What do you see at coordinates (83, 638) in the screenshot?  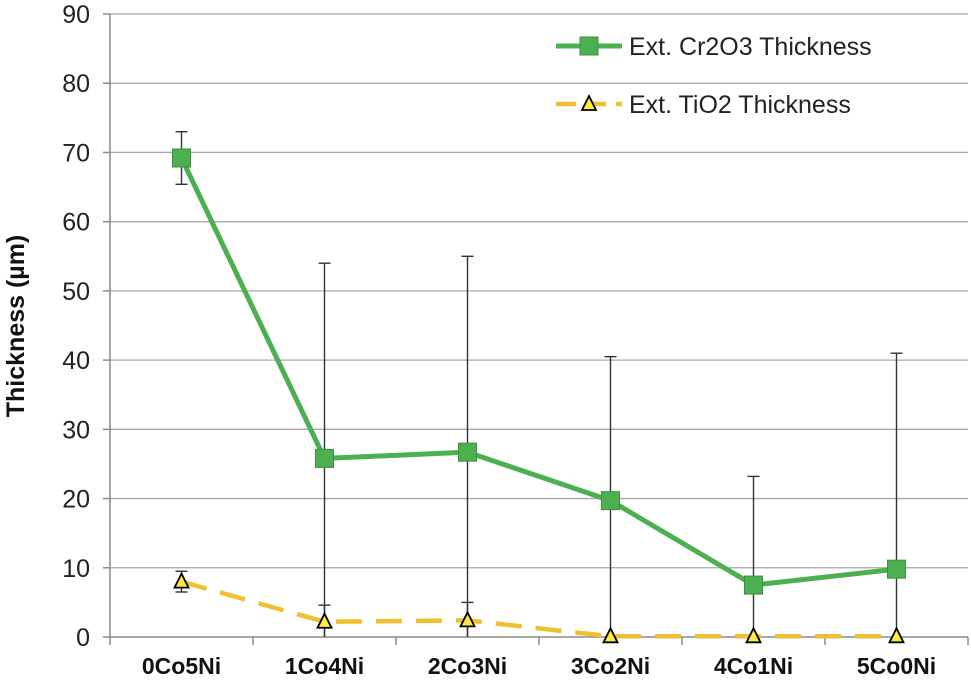 I see `y-tick-label: 0` at bounding box center [83, 638].